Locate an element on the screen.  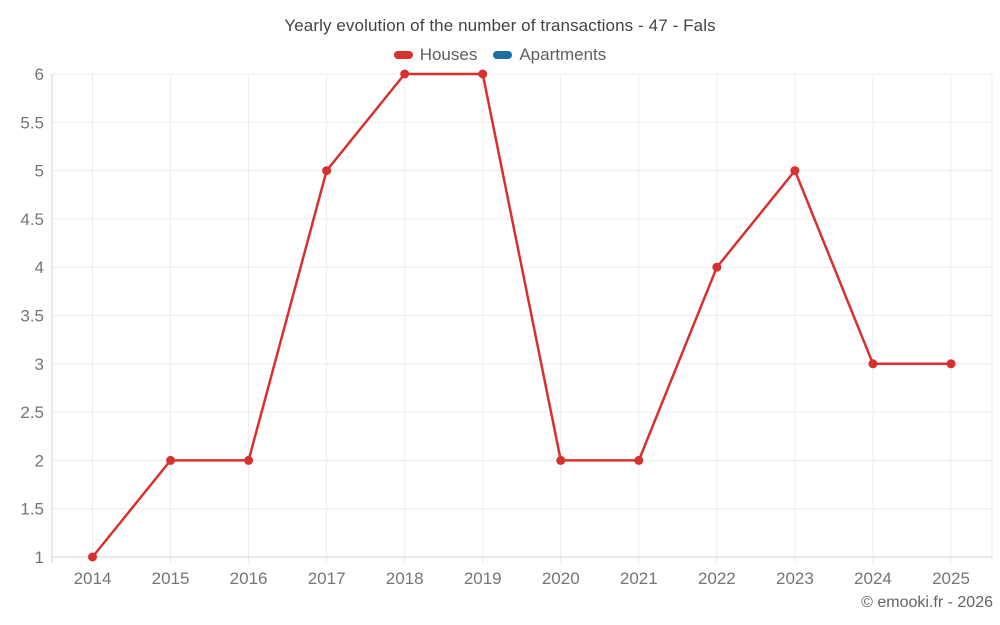
legend-item-houses: Houses is located at coordinates (435, 55).